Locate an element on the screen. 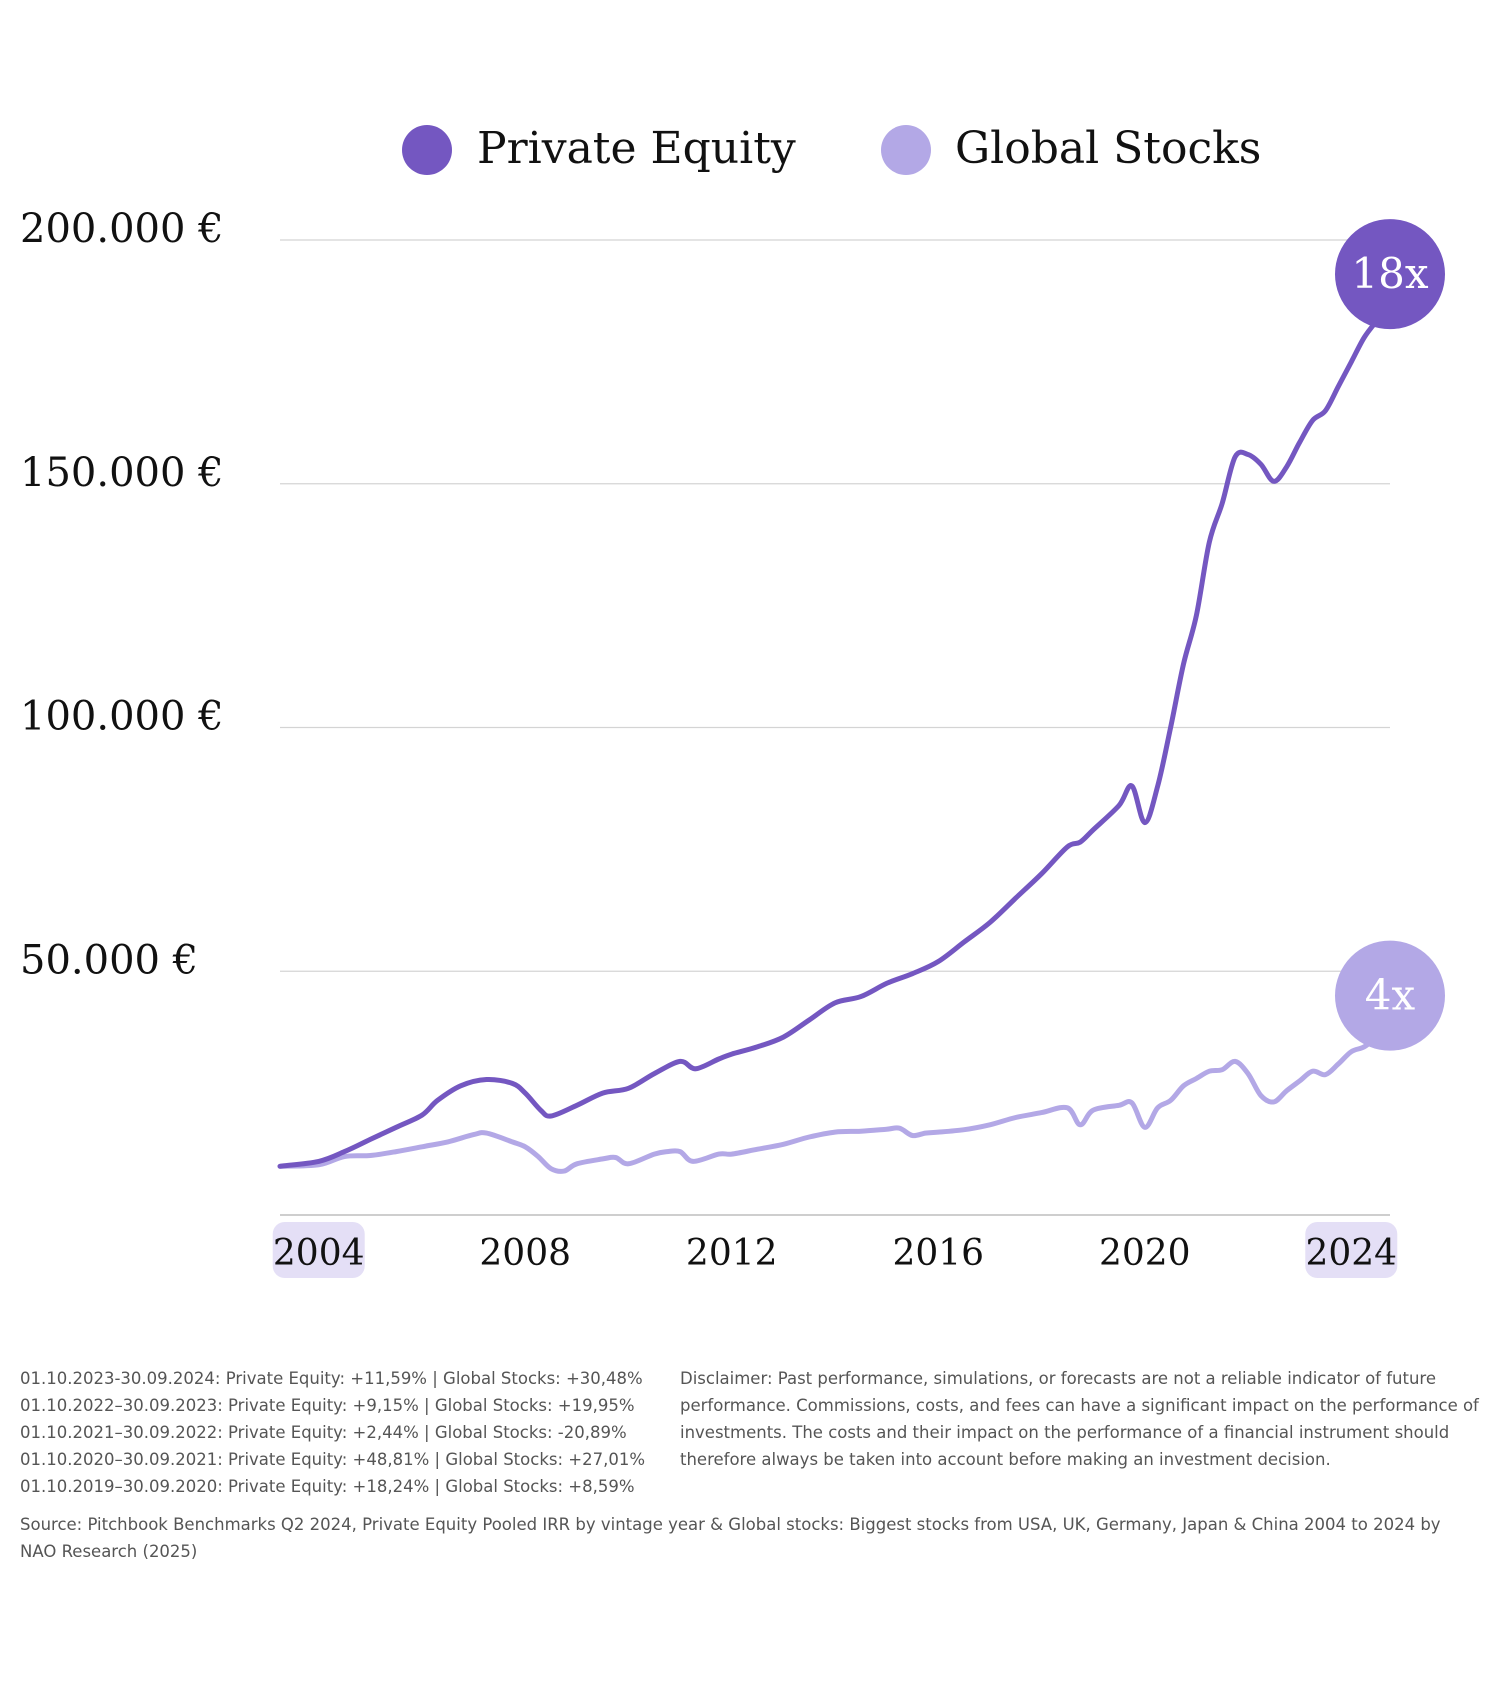  legend: Private Equity Global Stocks is located at coordinates (831, 149).